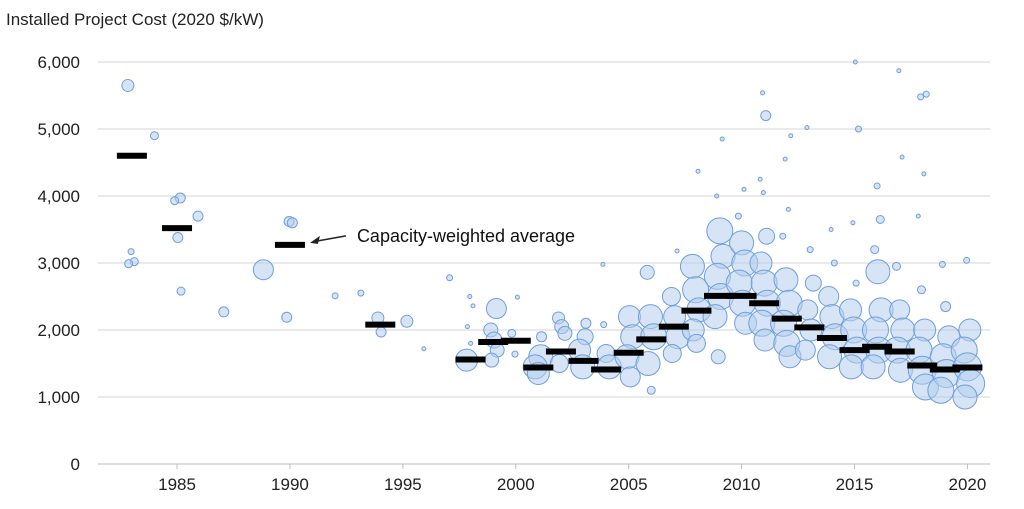 The height and width of the screenshot is (509, 1024). What do you see at coordinates (314, 239) in the screenshot?
I see `annotation-arrowhead` at bounding box center [314, 239].